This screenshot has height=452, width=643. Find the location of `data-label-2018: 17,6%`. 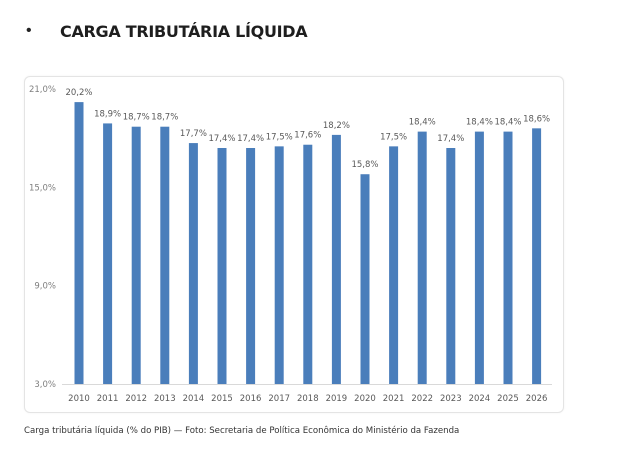

data-label-2018: 17,6% is located at coordinates (307, 136).